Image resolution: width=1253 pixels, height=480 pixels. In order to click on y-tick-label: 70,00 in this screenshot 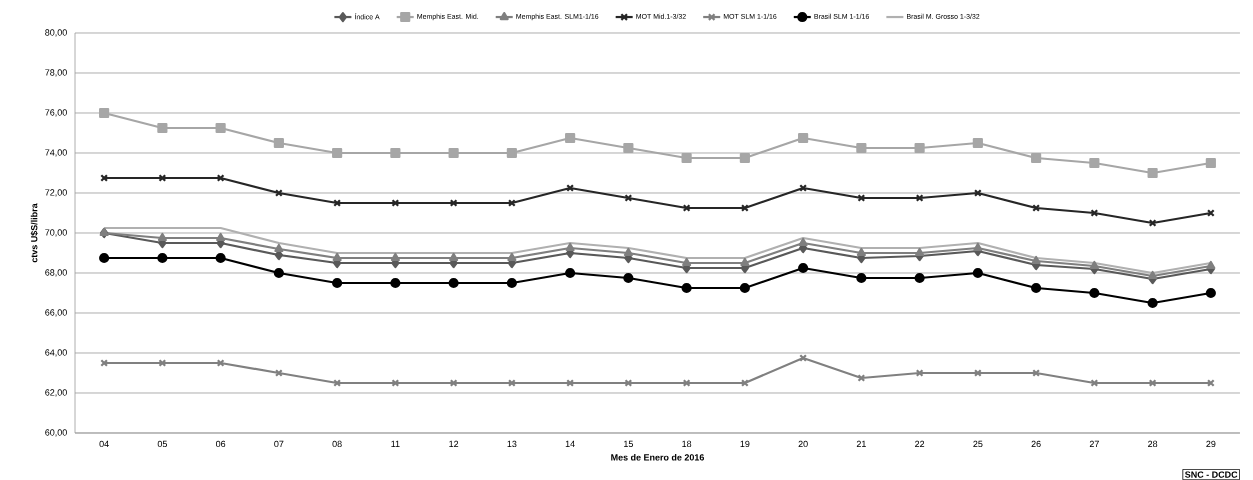, I will do `click(56, 233)`.